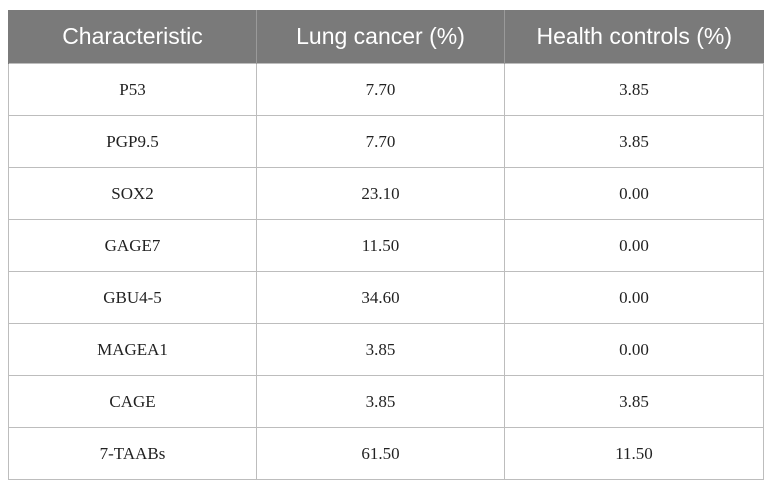 The image size is (772, 488). I want to click on cell-characteristic: CAGE, so click(132, 401).